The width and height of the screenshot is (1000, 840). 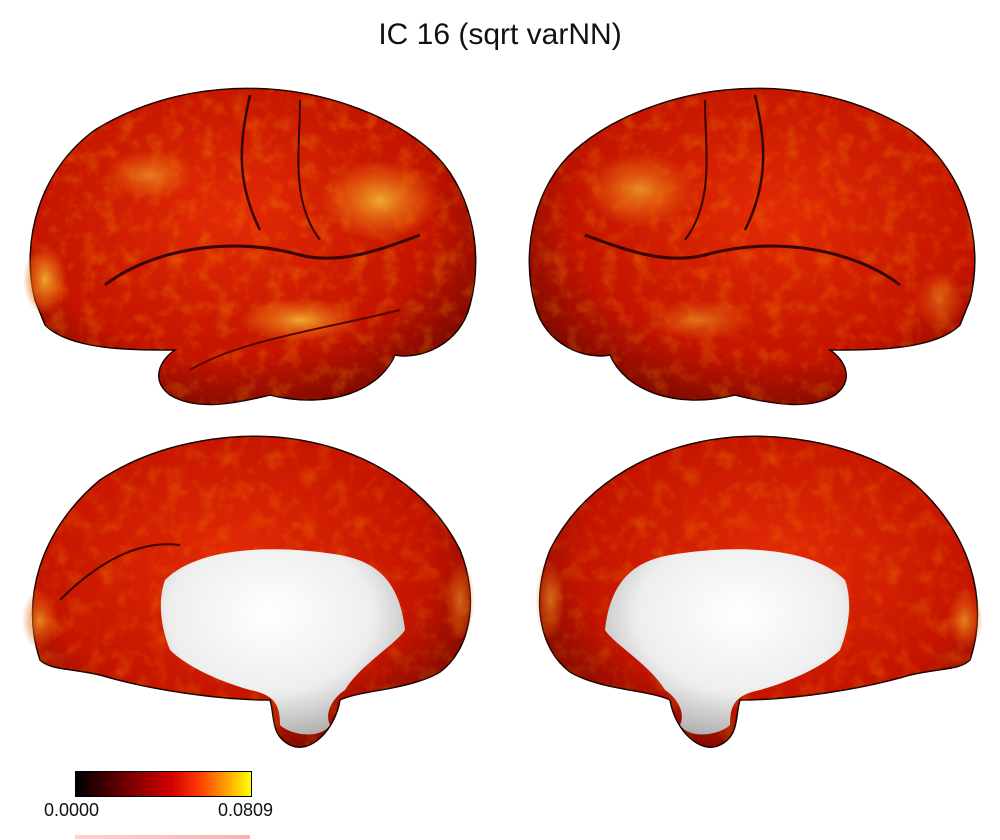 What do you see at coordinates (72, 810) in the screenshot?
I see `colorbar-min-label: 0.0000` at bounding box center [72, 810].